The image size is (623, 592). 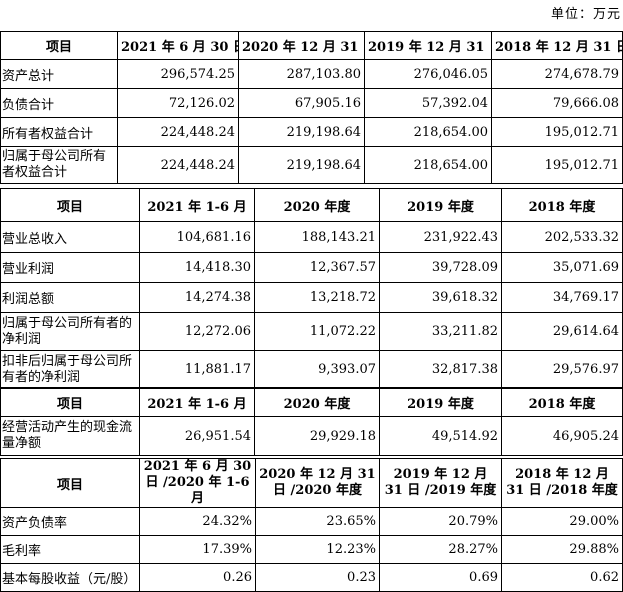 I want to click on cell-value: 29,929.18, so click(x=317, y=436).